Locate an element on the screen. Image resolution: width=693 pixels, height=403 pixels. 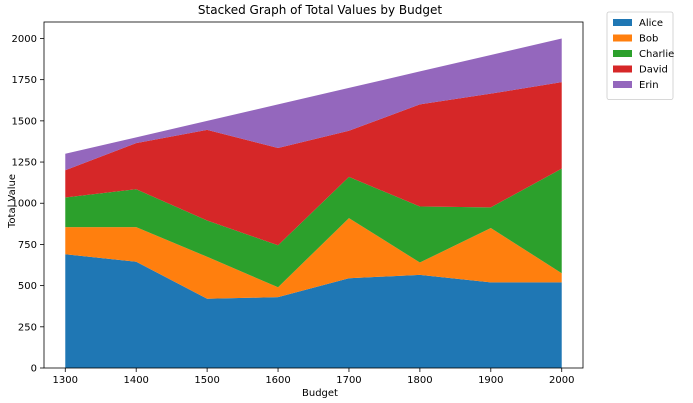
y-axis-ticks: 0 250 500 750 1000 1250 1500 1750 2000 is located at coordinates (28, 204).